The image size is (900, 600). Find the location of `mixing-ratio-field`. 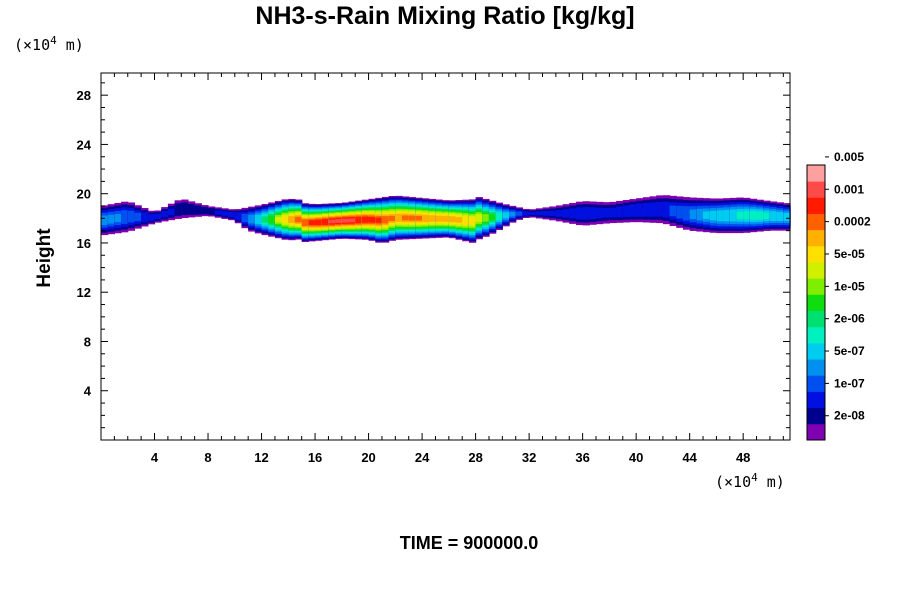

mixing-ratio-field is located at coordinates (446, 219).